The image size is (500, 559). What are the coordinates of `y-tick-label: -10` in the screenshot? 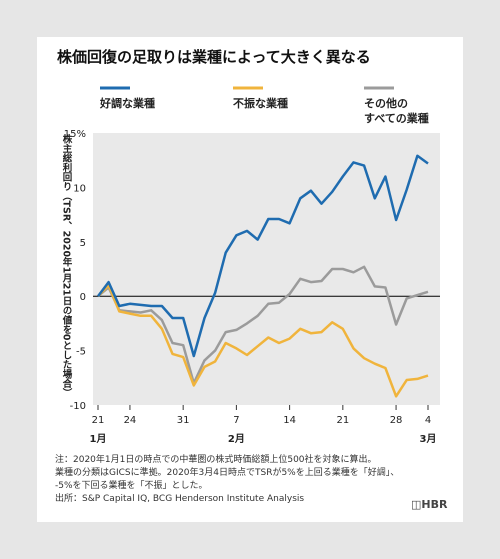 It's located at (78, 406).